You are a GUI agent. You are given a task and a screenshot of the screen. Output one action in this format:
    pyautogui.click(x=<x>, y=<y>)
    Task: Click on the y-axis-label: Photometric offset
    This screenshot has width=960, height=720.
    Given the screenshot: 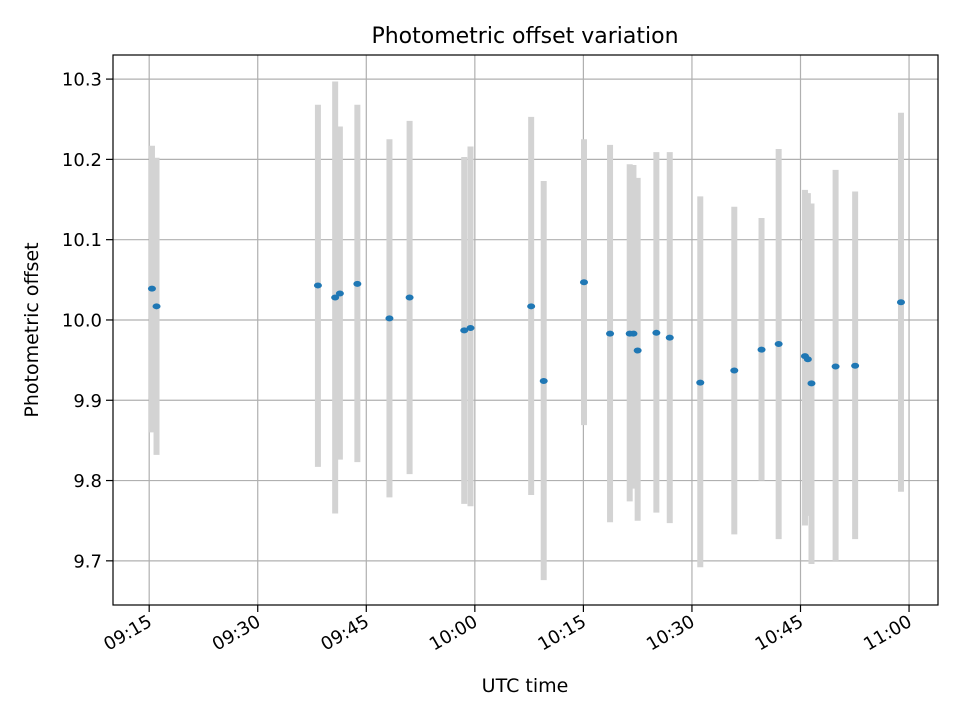 What is the action you would take?
    pyautogui.click(x=32, y=329)
    